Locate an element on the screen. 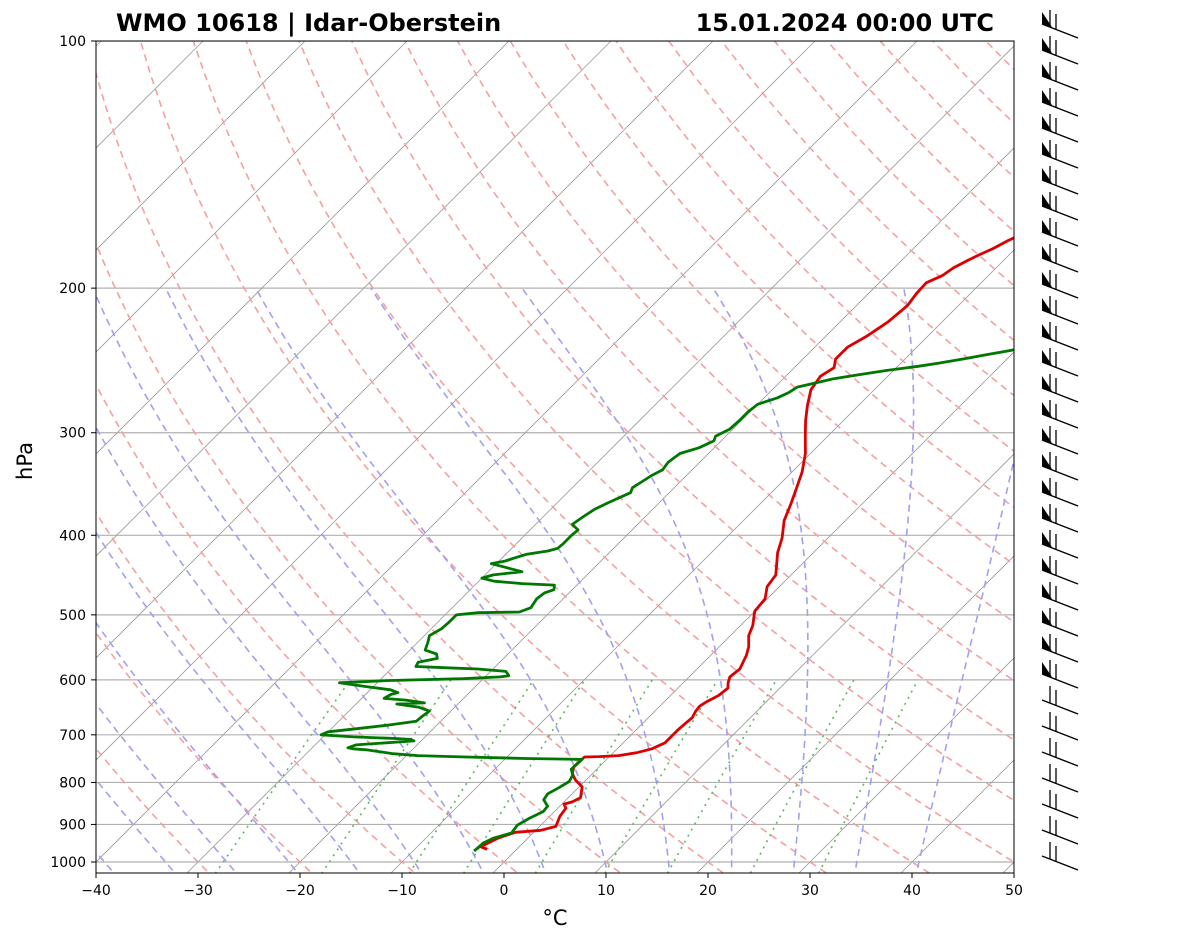 The height and width of the screenshot is (945, 1181). x-tick-label: 10 is located at coordinates (606, 891).